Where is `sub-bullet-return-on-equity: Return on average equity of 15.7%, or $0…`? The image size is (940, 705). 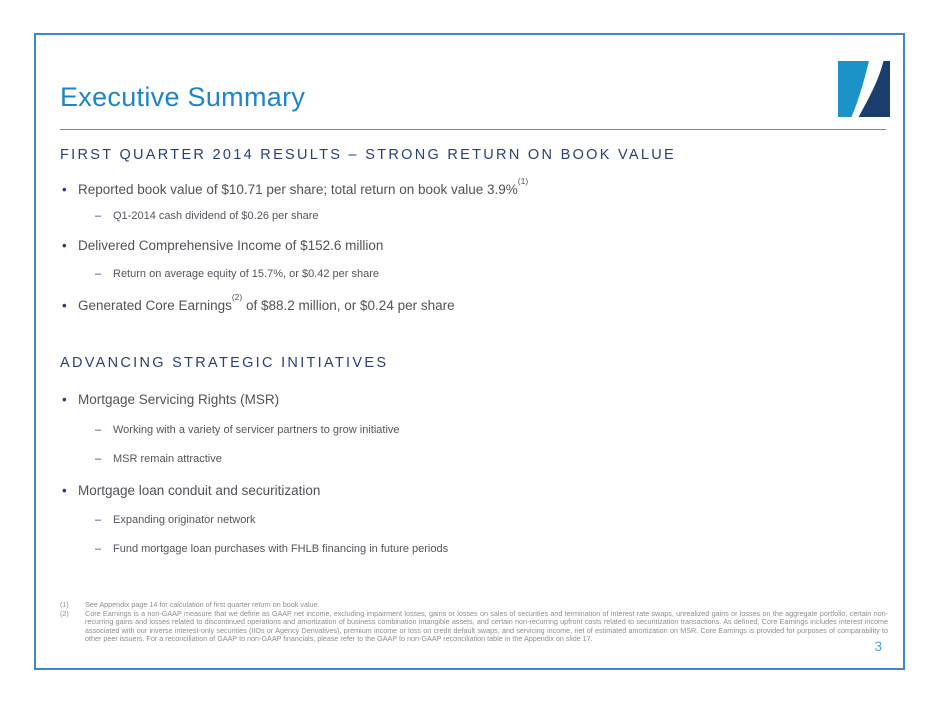
sub-bullet-return-on-equity: Return on average equity of 15.7%, or $0… is located at coordinates (237, 274).